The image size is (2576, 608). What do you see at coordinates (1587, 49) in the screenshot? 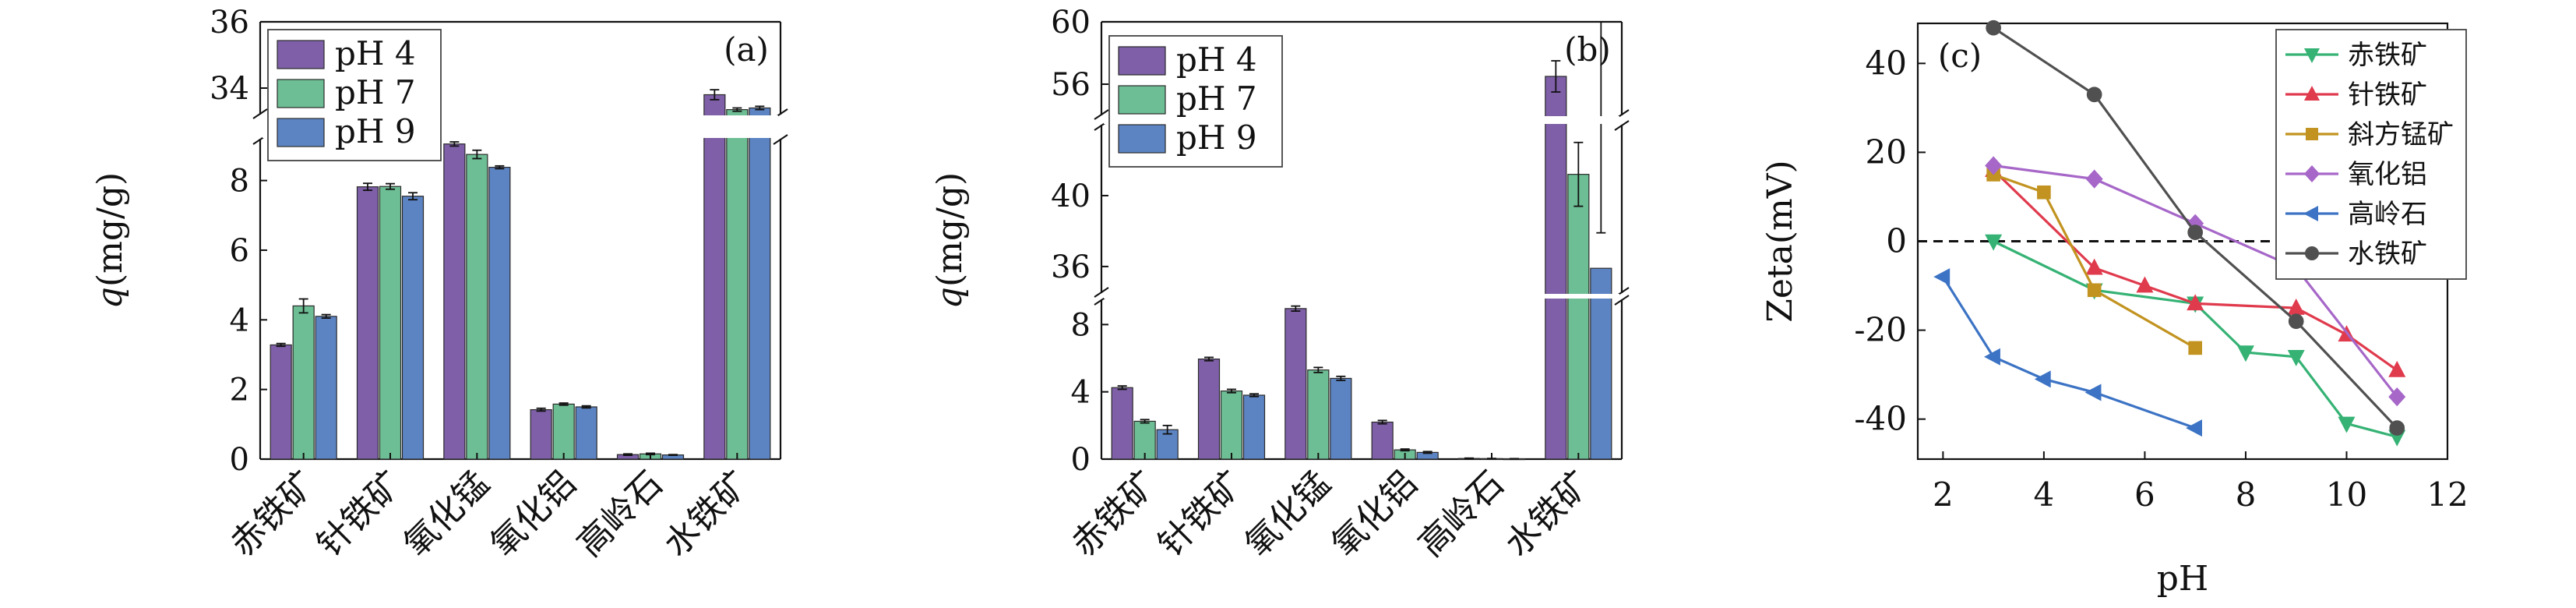
I see `panel-label: (b)` at bounding box center [1587, 49].